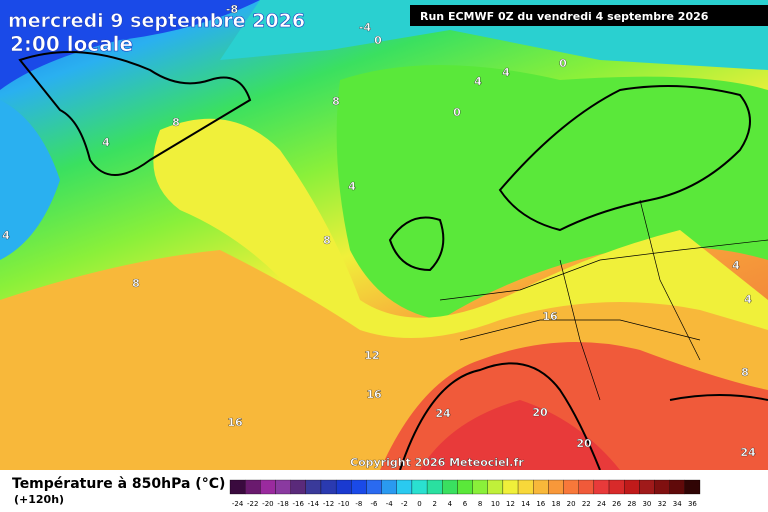 This screenshot has width=768, height=512. I want to click on colorbar-label: 16, so click(540, 504).